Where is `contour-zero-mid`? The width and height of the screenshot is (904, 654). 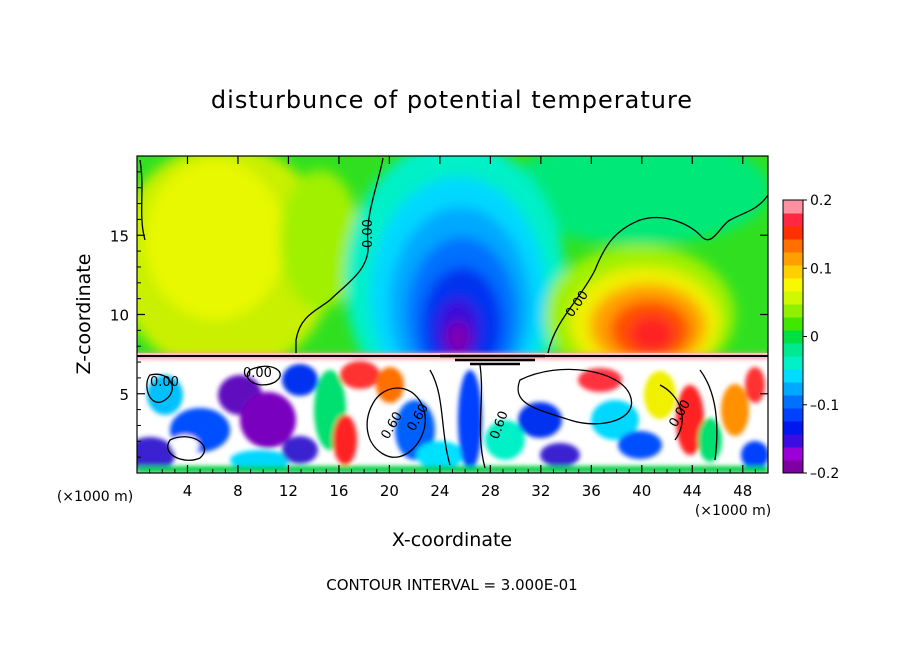 contour-zero-mid is located at coordinates (339, 255).